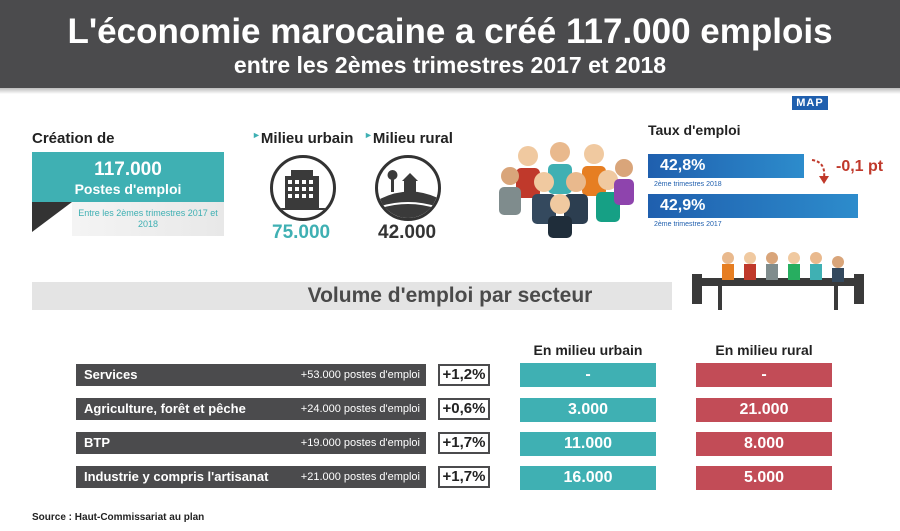 The width and height of the screenshot is (900, 531). What do you see at coordinates (764, 478) in the screenshot?
I see `rural-cell: 5.000` at bounding box center [764, 478].